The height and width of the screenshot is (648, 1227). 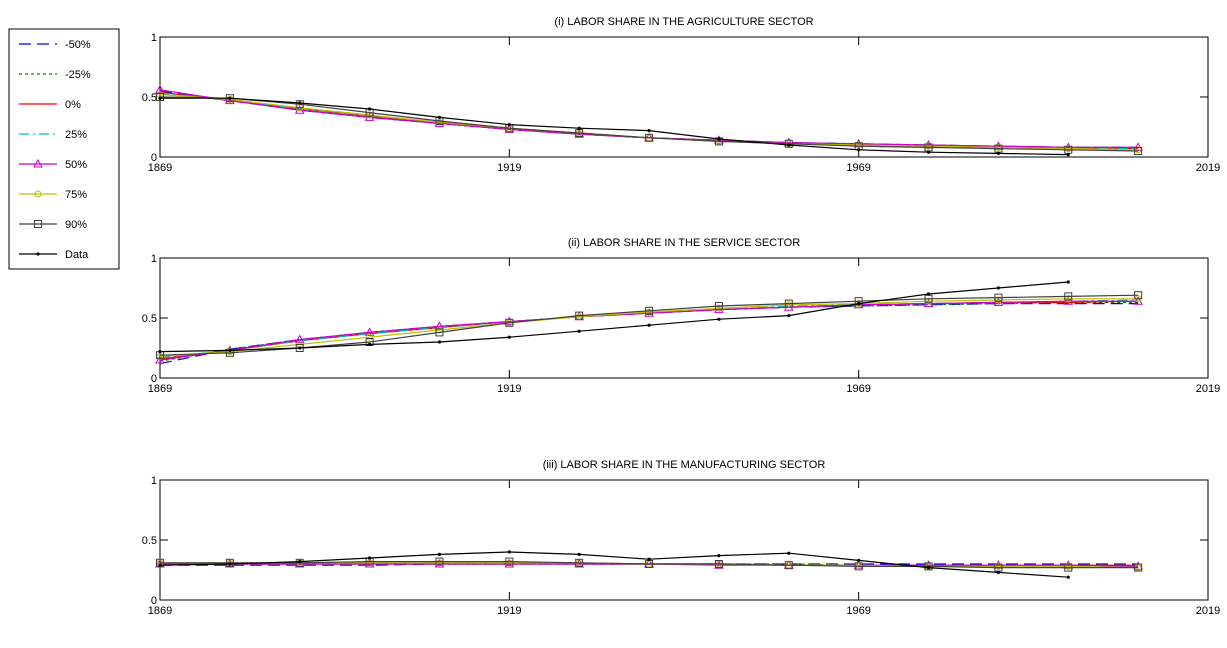 What do you see at coordinates (64, 149) in the screenshot?
I see `legend-box` at bounding box center [64, 149].